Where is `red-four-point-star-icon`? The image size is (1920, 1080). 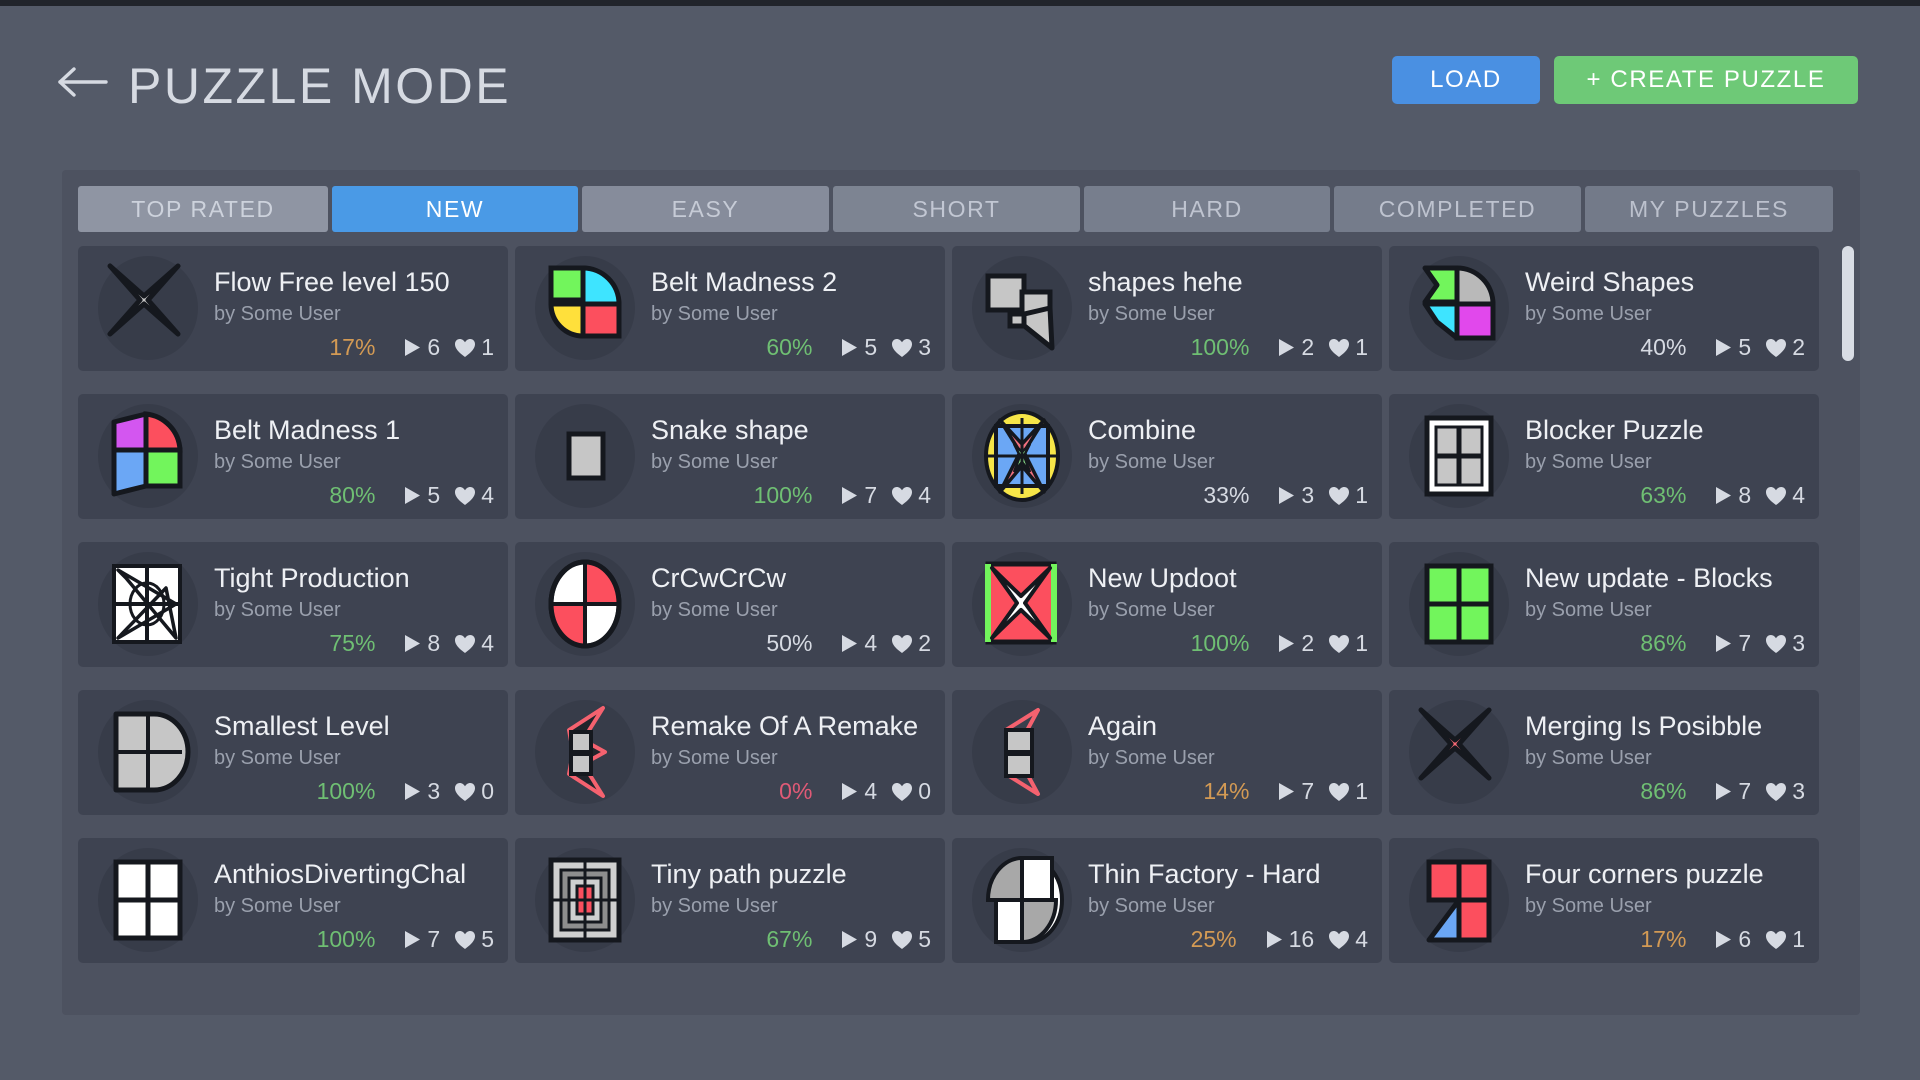
red-four-point-star-icon is located at coordinates (1459, 752).